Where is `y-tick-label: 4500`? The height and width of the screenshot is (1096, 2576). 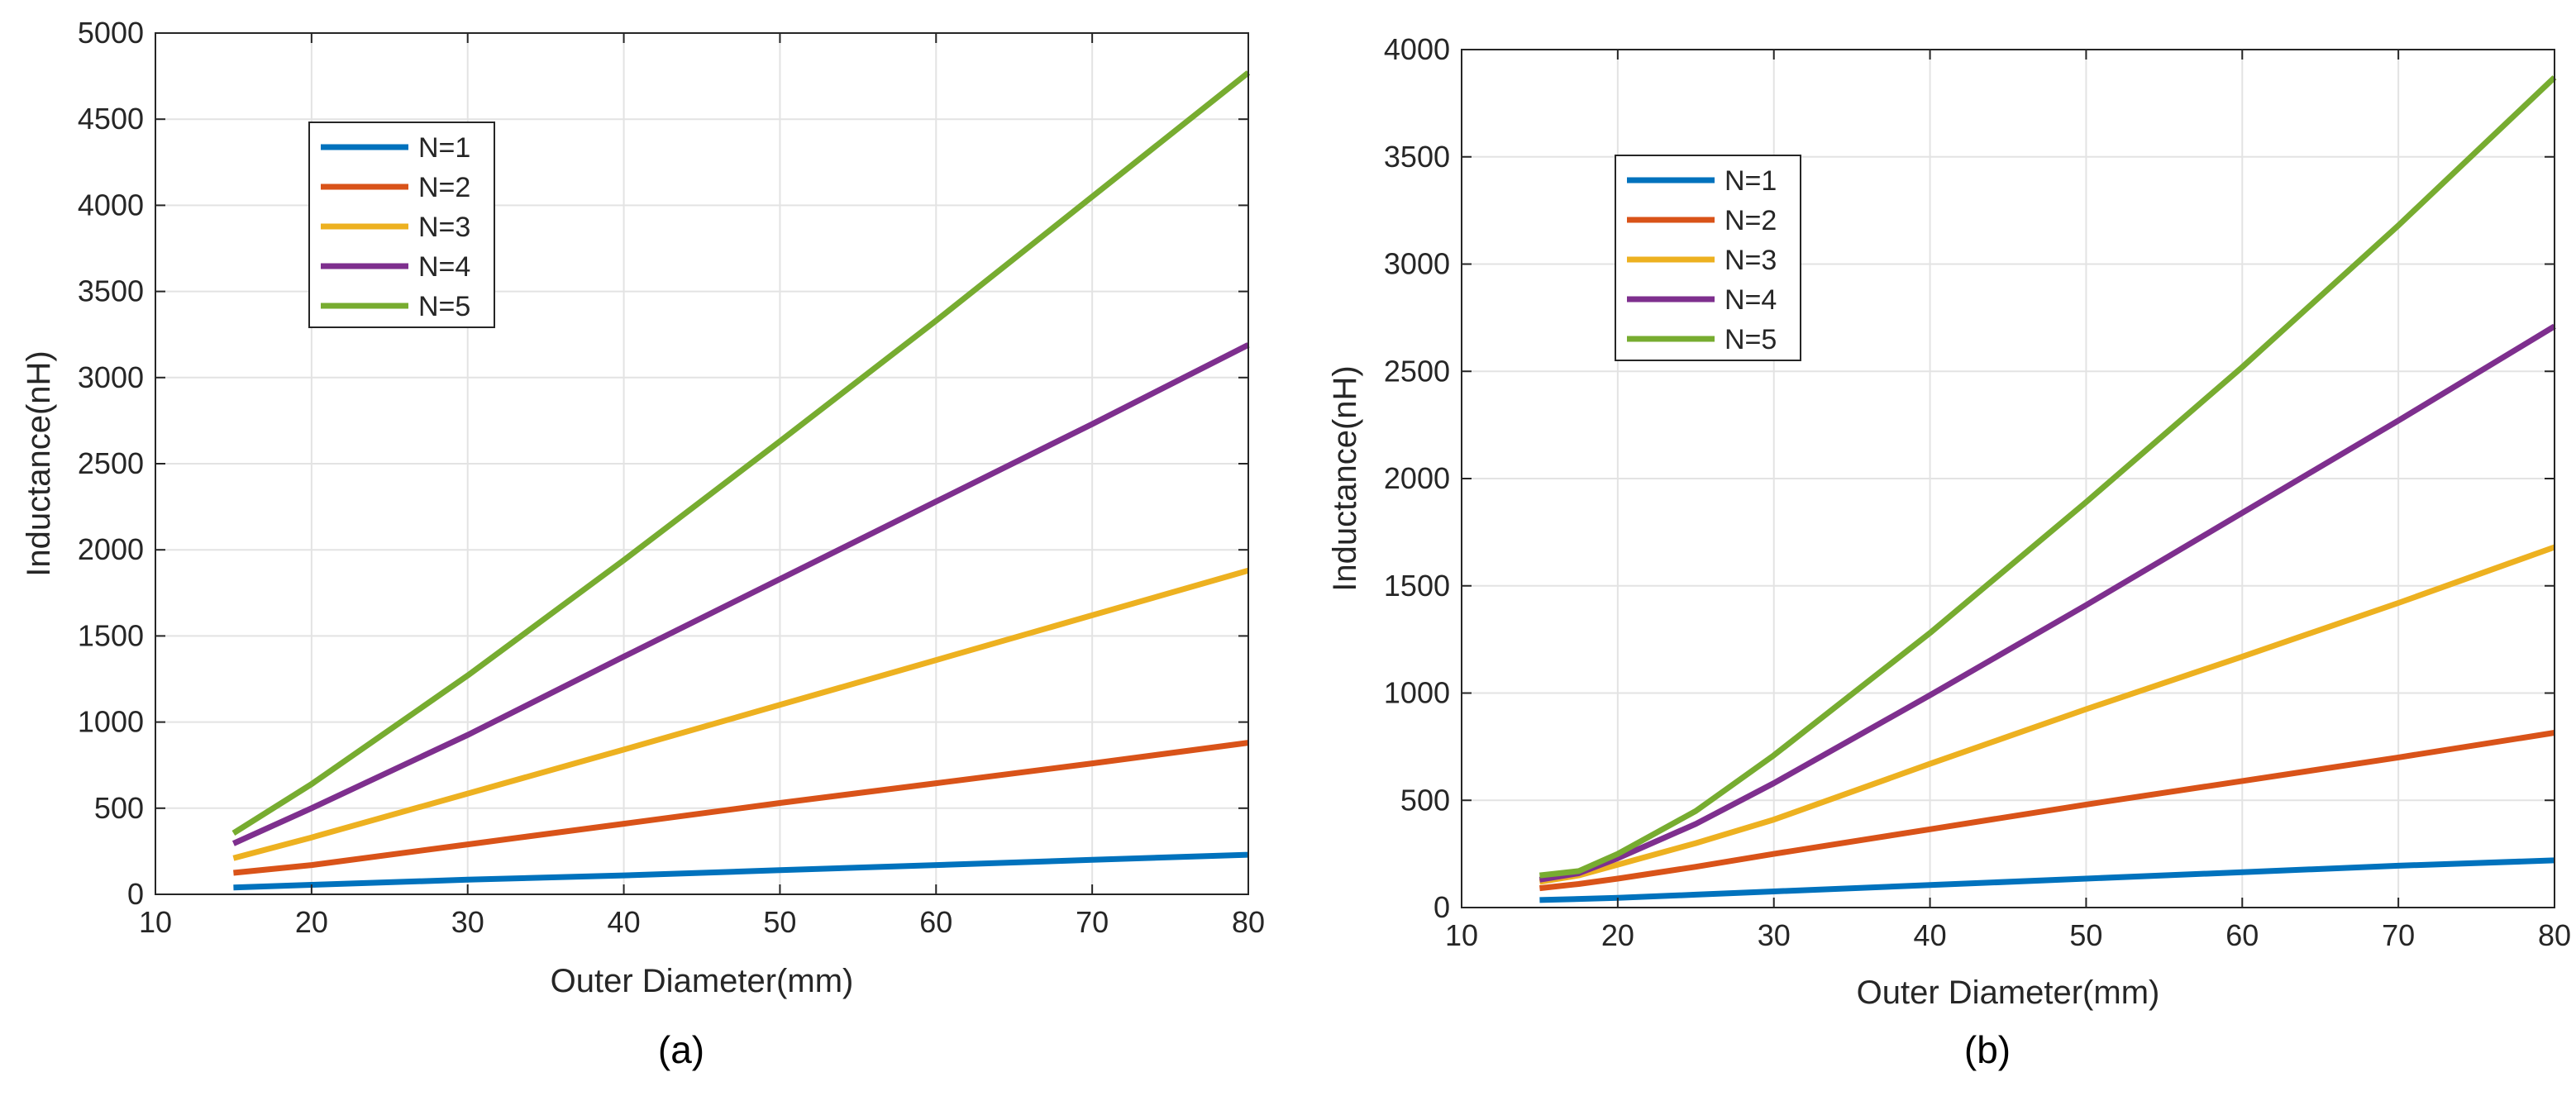
y-tick-label: 4500 is located at coordinates (111, 119).